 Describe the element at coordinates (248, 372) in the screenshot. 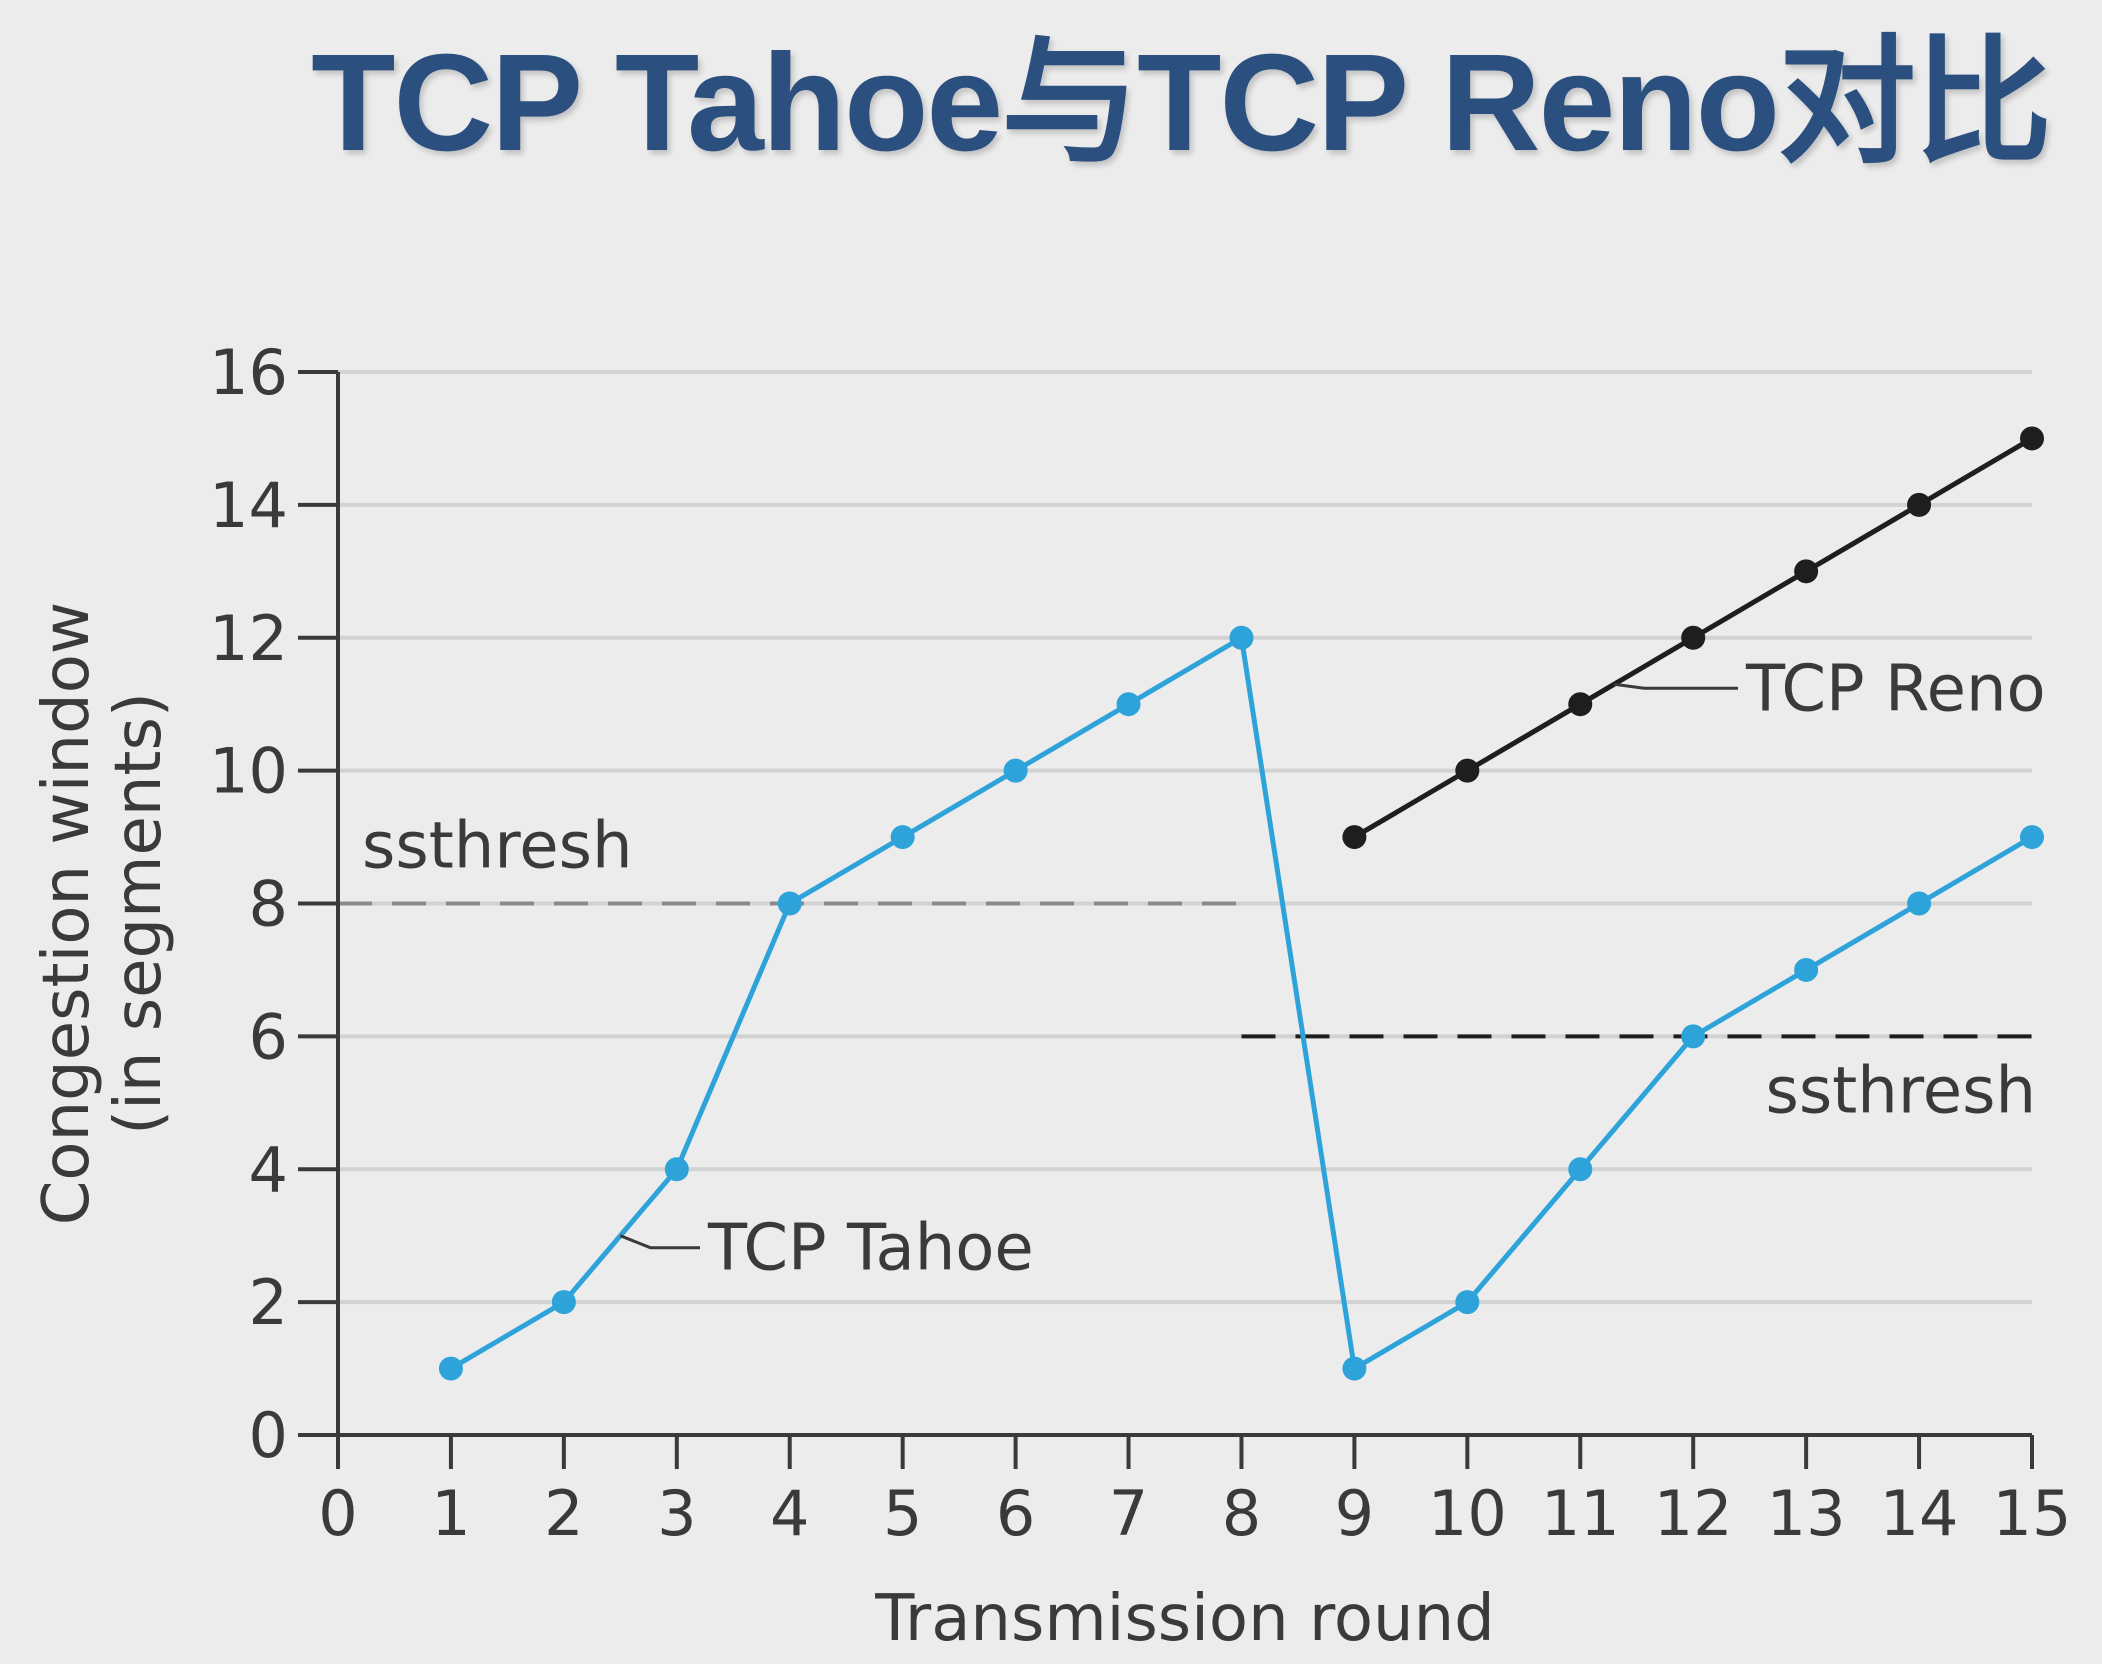

I see `y-tick-label-16: 16` at that location.